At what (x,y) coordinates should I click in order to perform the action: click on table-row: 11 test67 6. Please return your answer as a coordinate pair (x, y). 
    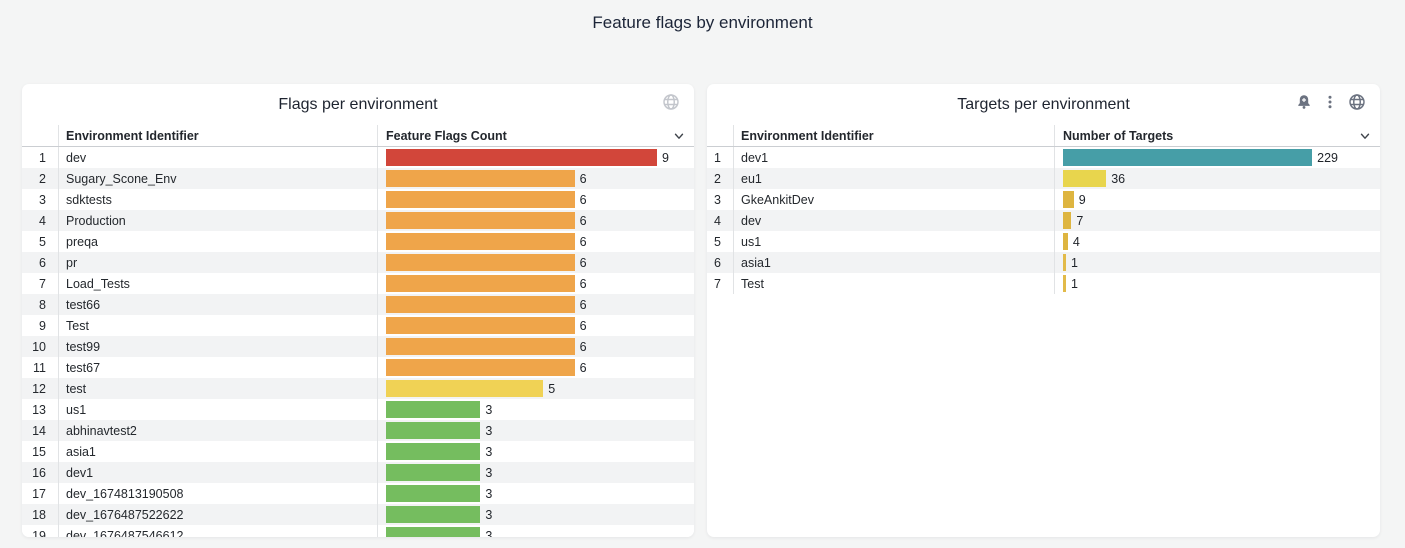
    Looking at the image, I should click on (358, 367).